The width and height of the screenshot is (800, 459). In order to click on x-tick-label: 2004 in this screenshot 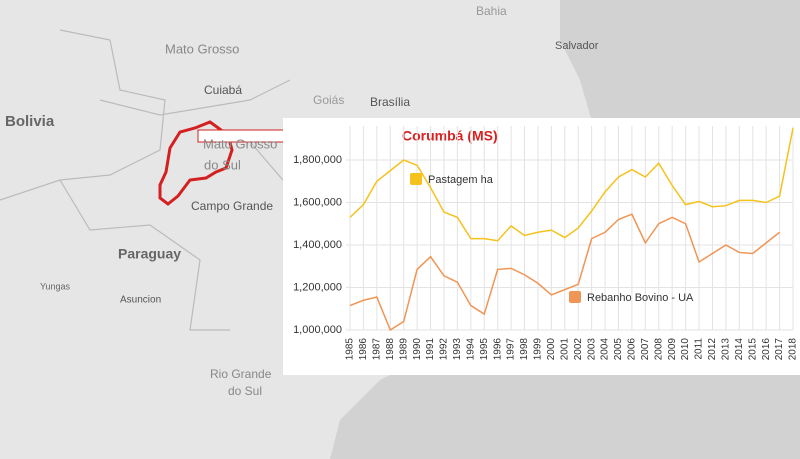, I will do `click(605, 349)`.